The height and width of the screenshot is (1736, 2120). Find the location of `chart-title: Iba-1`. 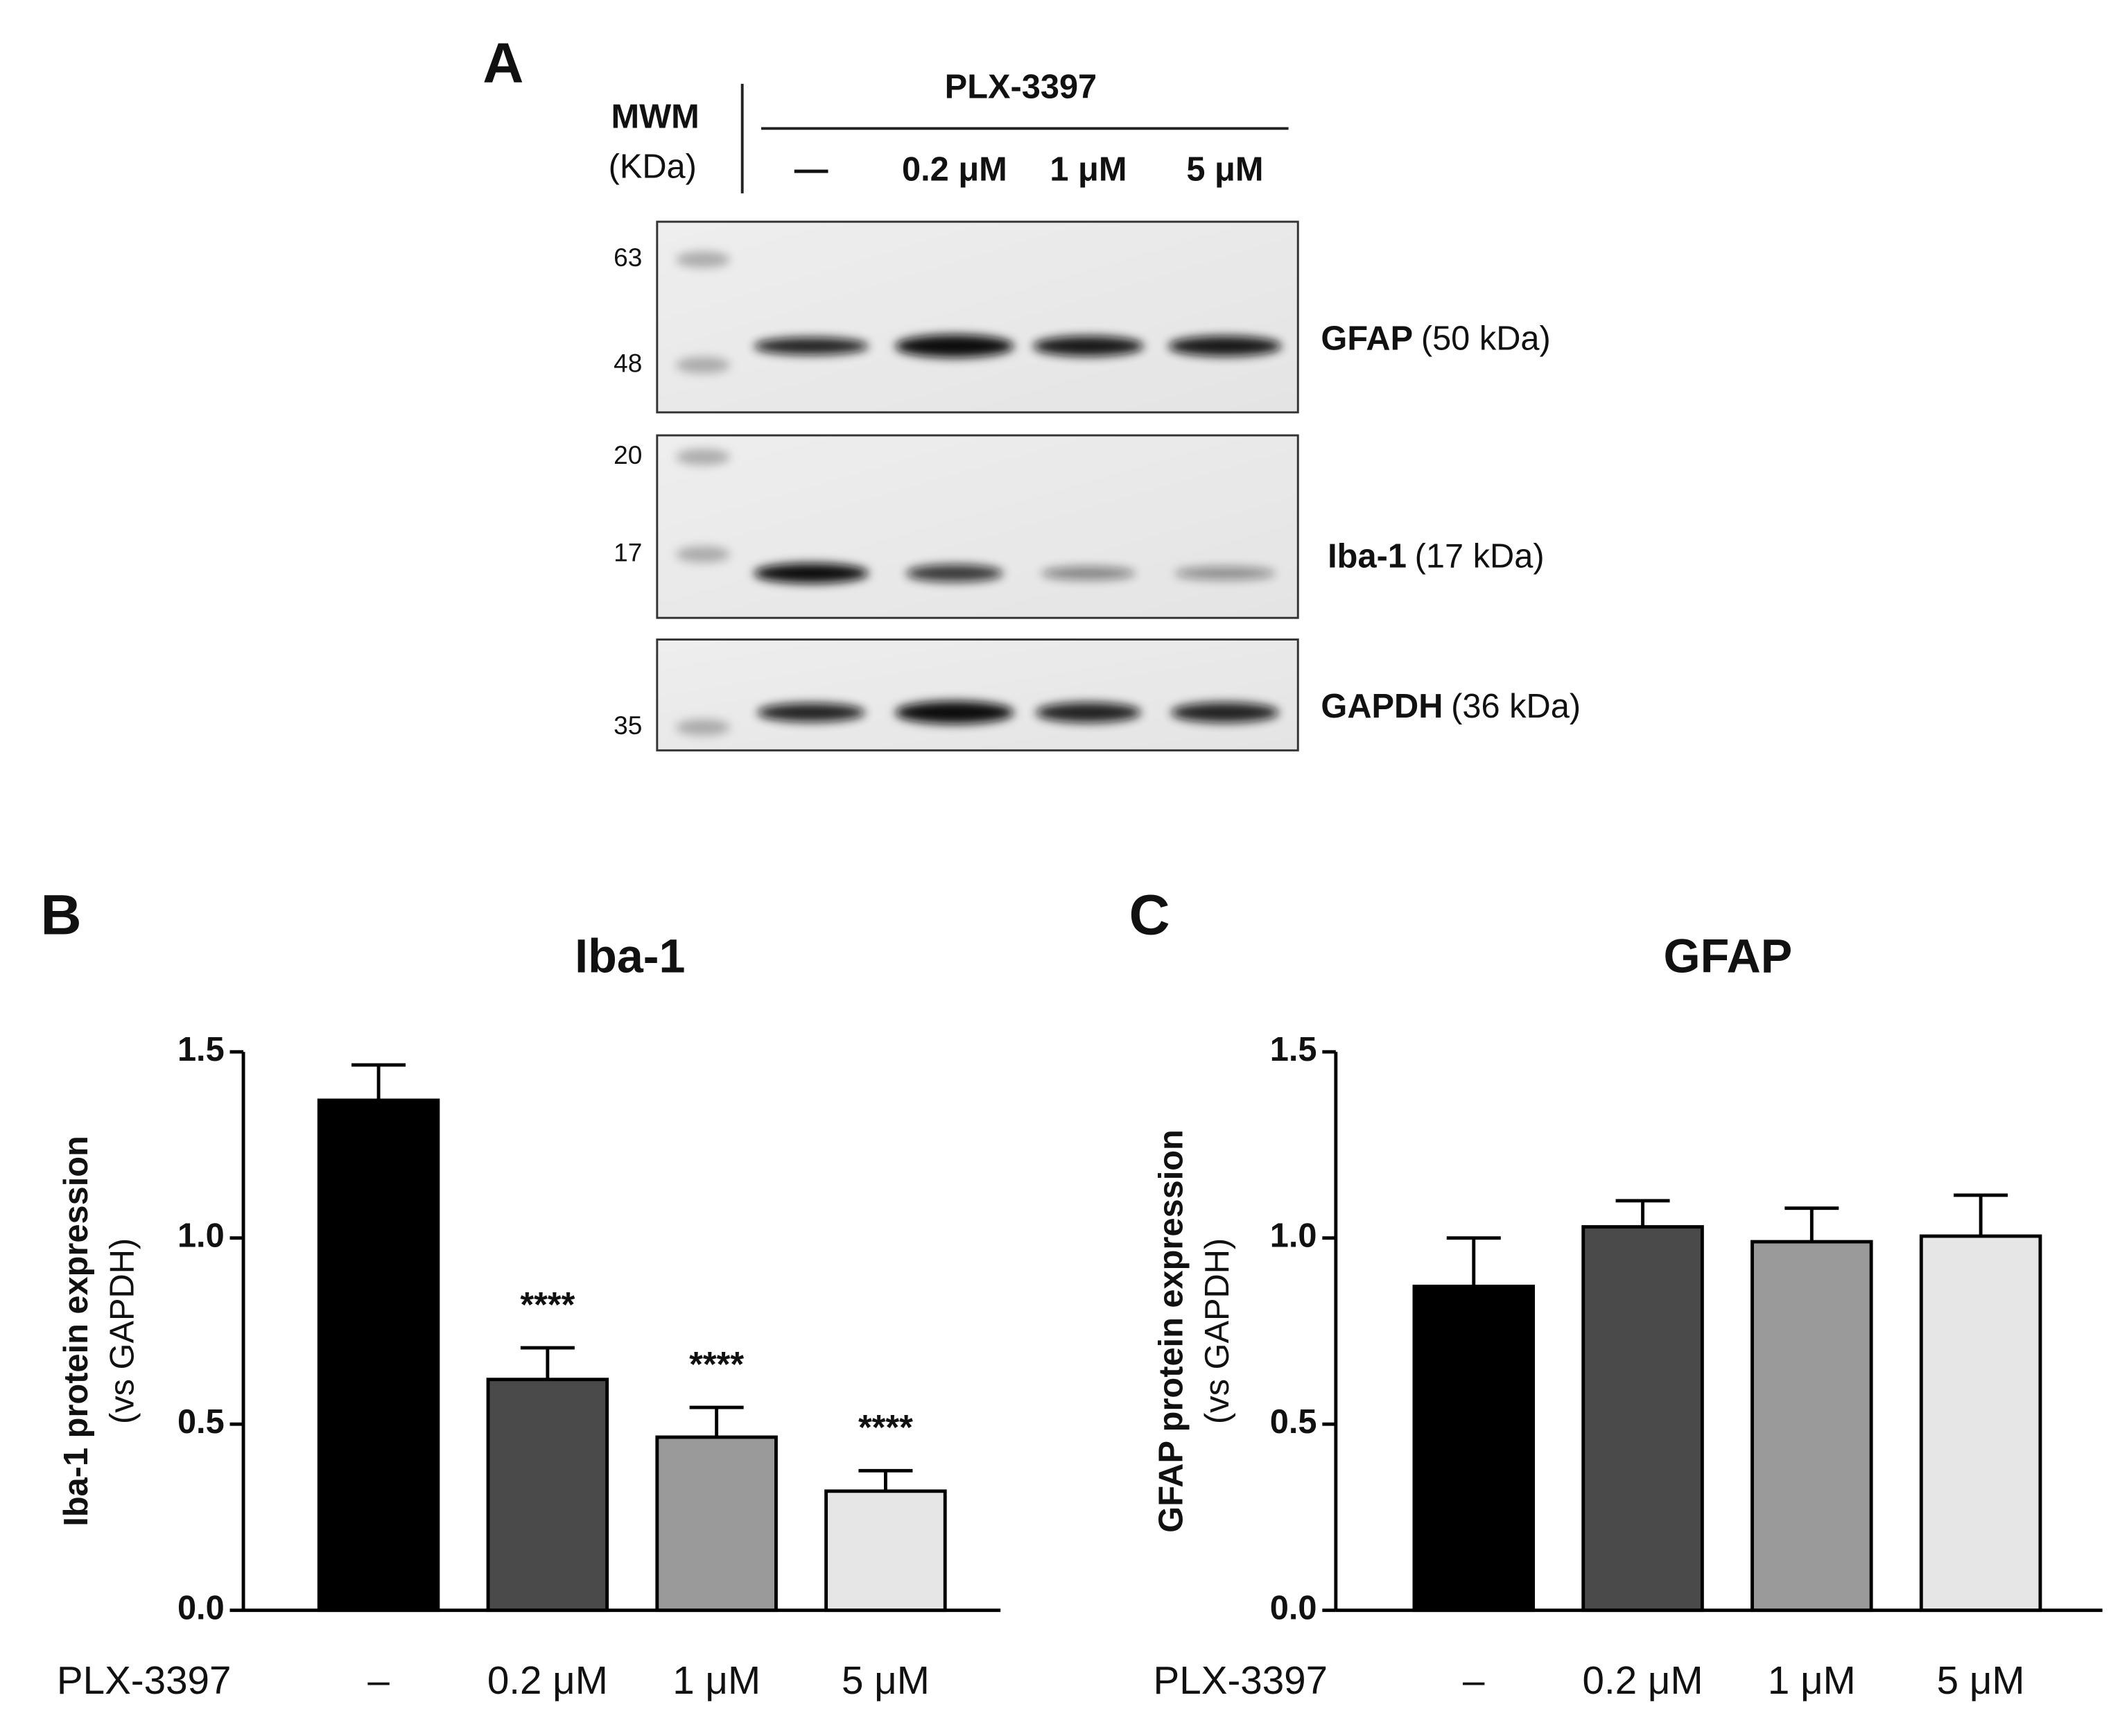

chart-title: Iba-1 is located at coordinates (630, 956).